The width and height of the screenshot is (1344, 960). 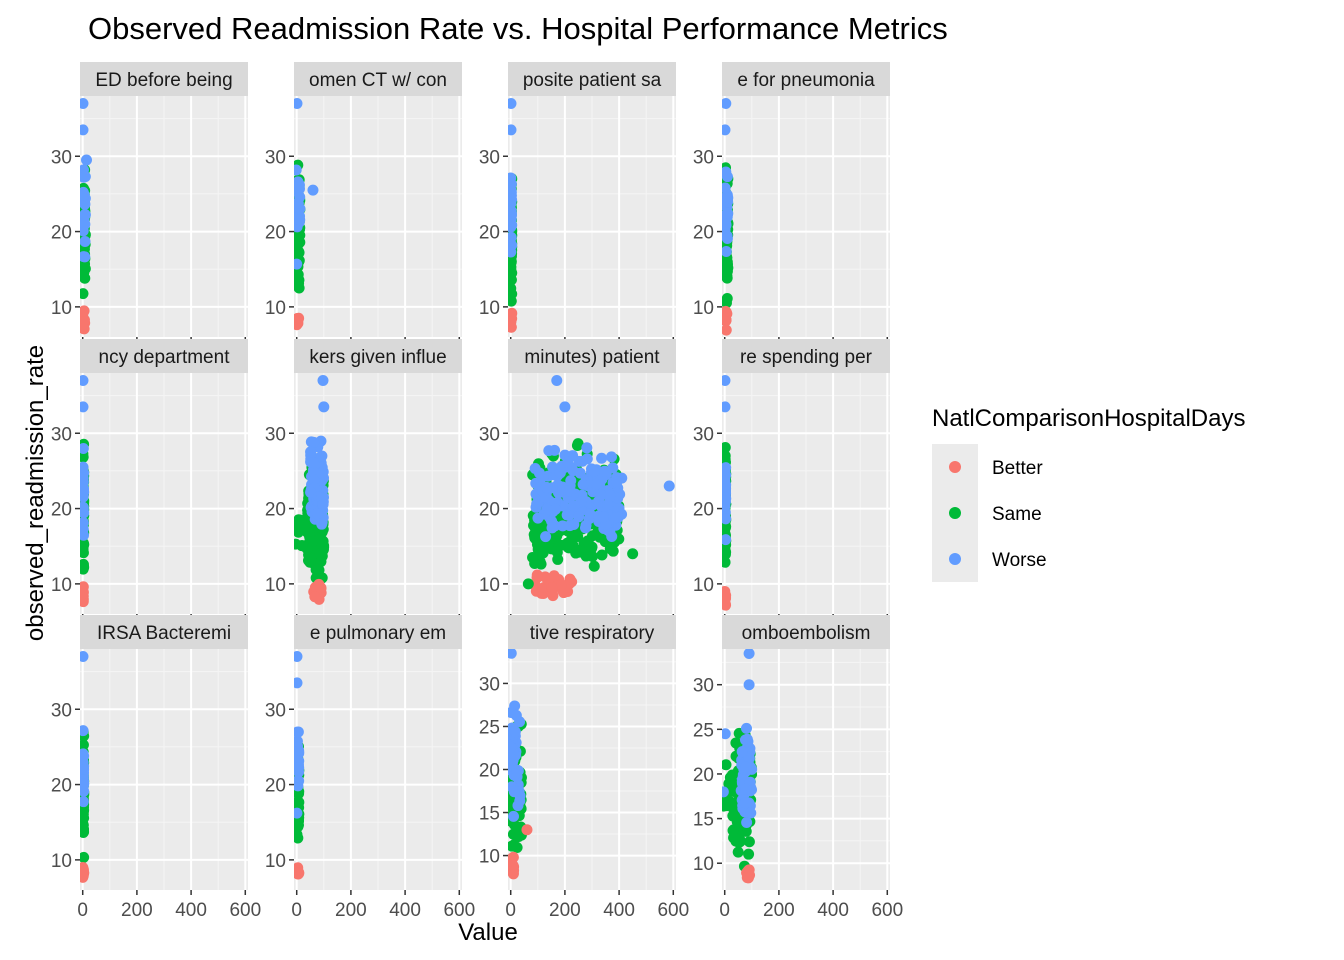 I want to click on y-tick-label: 25, so click(x=703, y=730).